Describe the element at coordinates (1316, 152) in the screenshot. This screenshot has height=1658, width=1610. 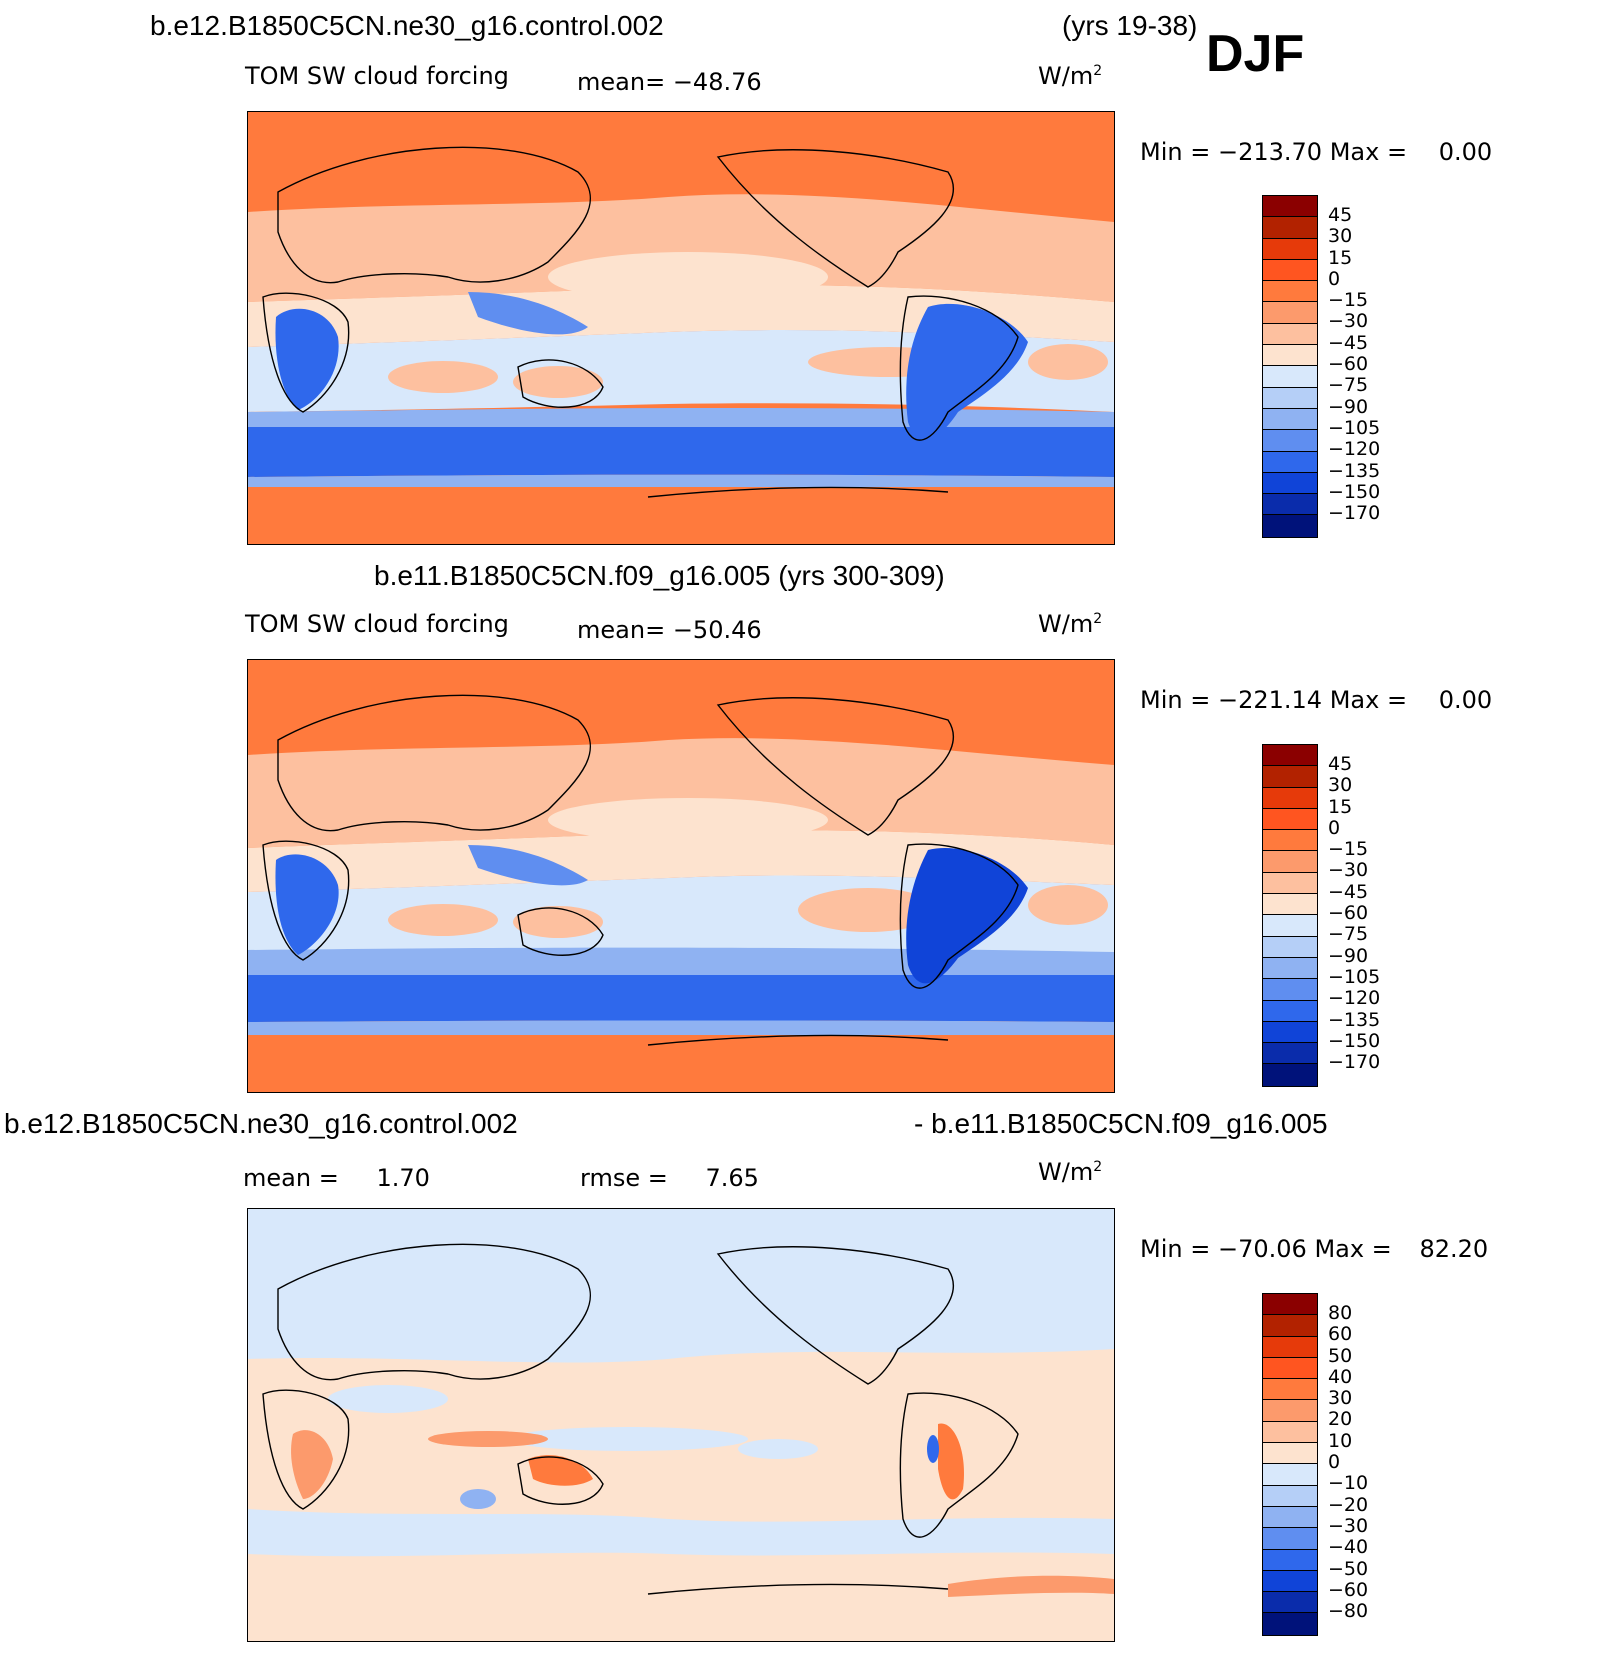
I see `panel1-minmax: Min = −213.70 Max = 0.00` at that location.